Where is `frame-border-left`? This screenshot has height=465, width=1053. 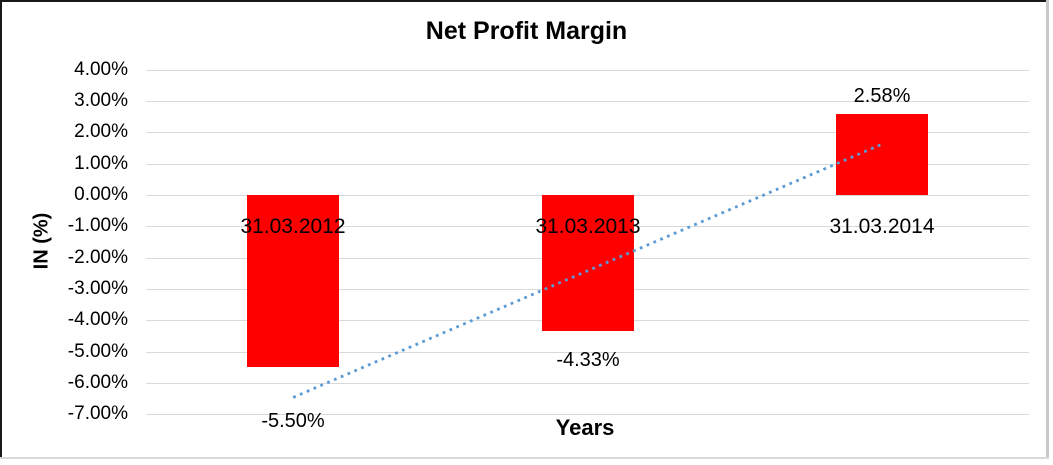 frame-border-left is located at coordinates (1, 229).